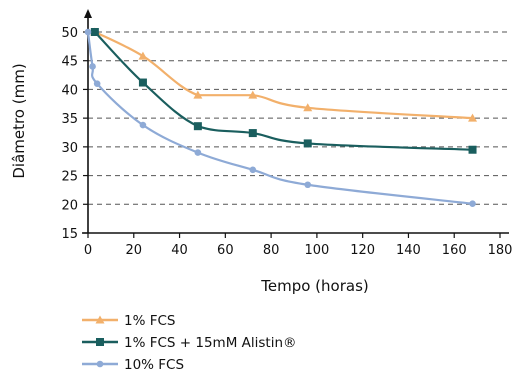  What do you see at coordinates (69, 33) in the screenshot?
I see `y-tick-label: 50` at bounding box center [69, 33].